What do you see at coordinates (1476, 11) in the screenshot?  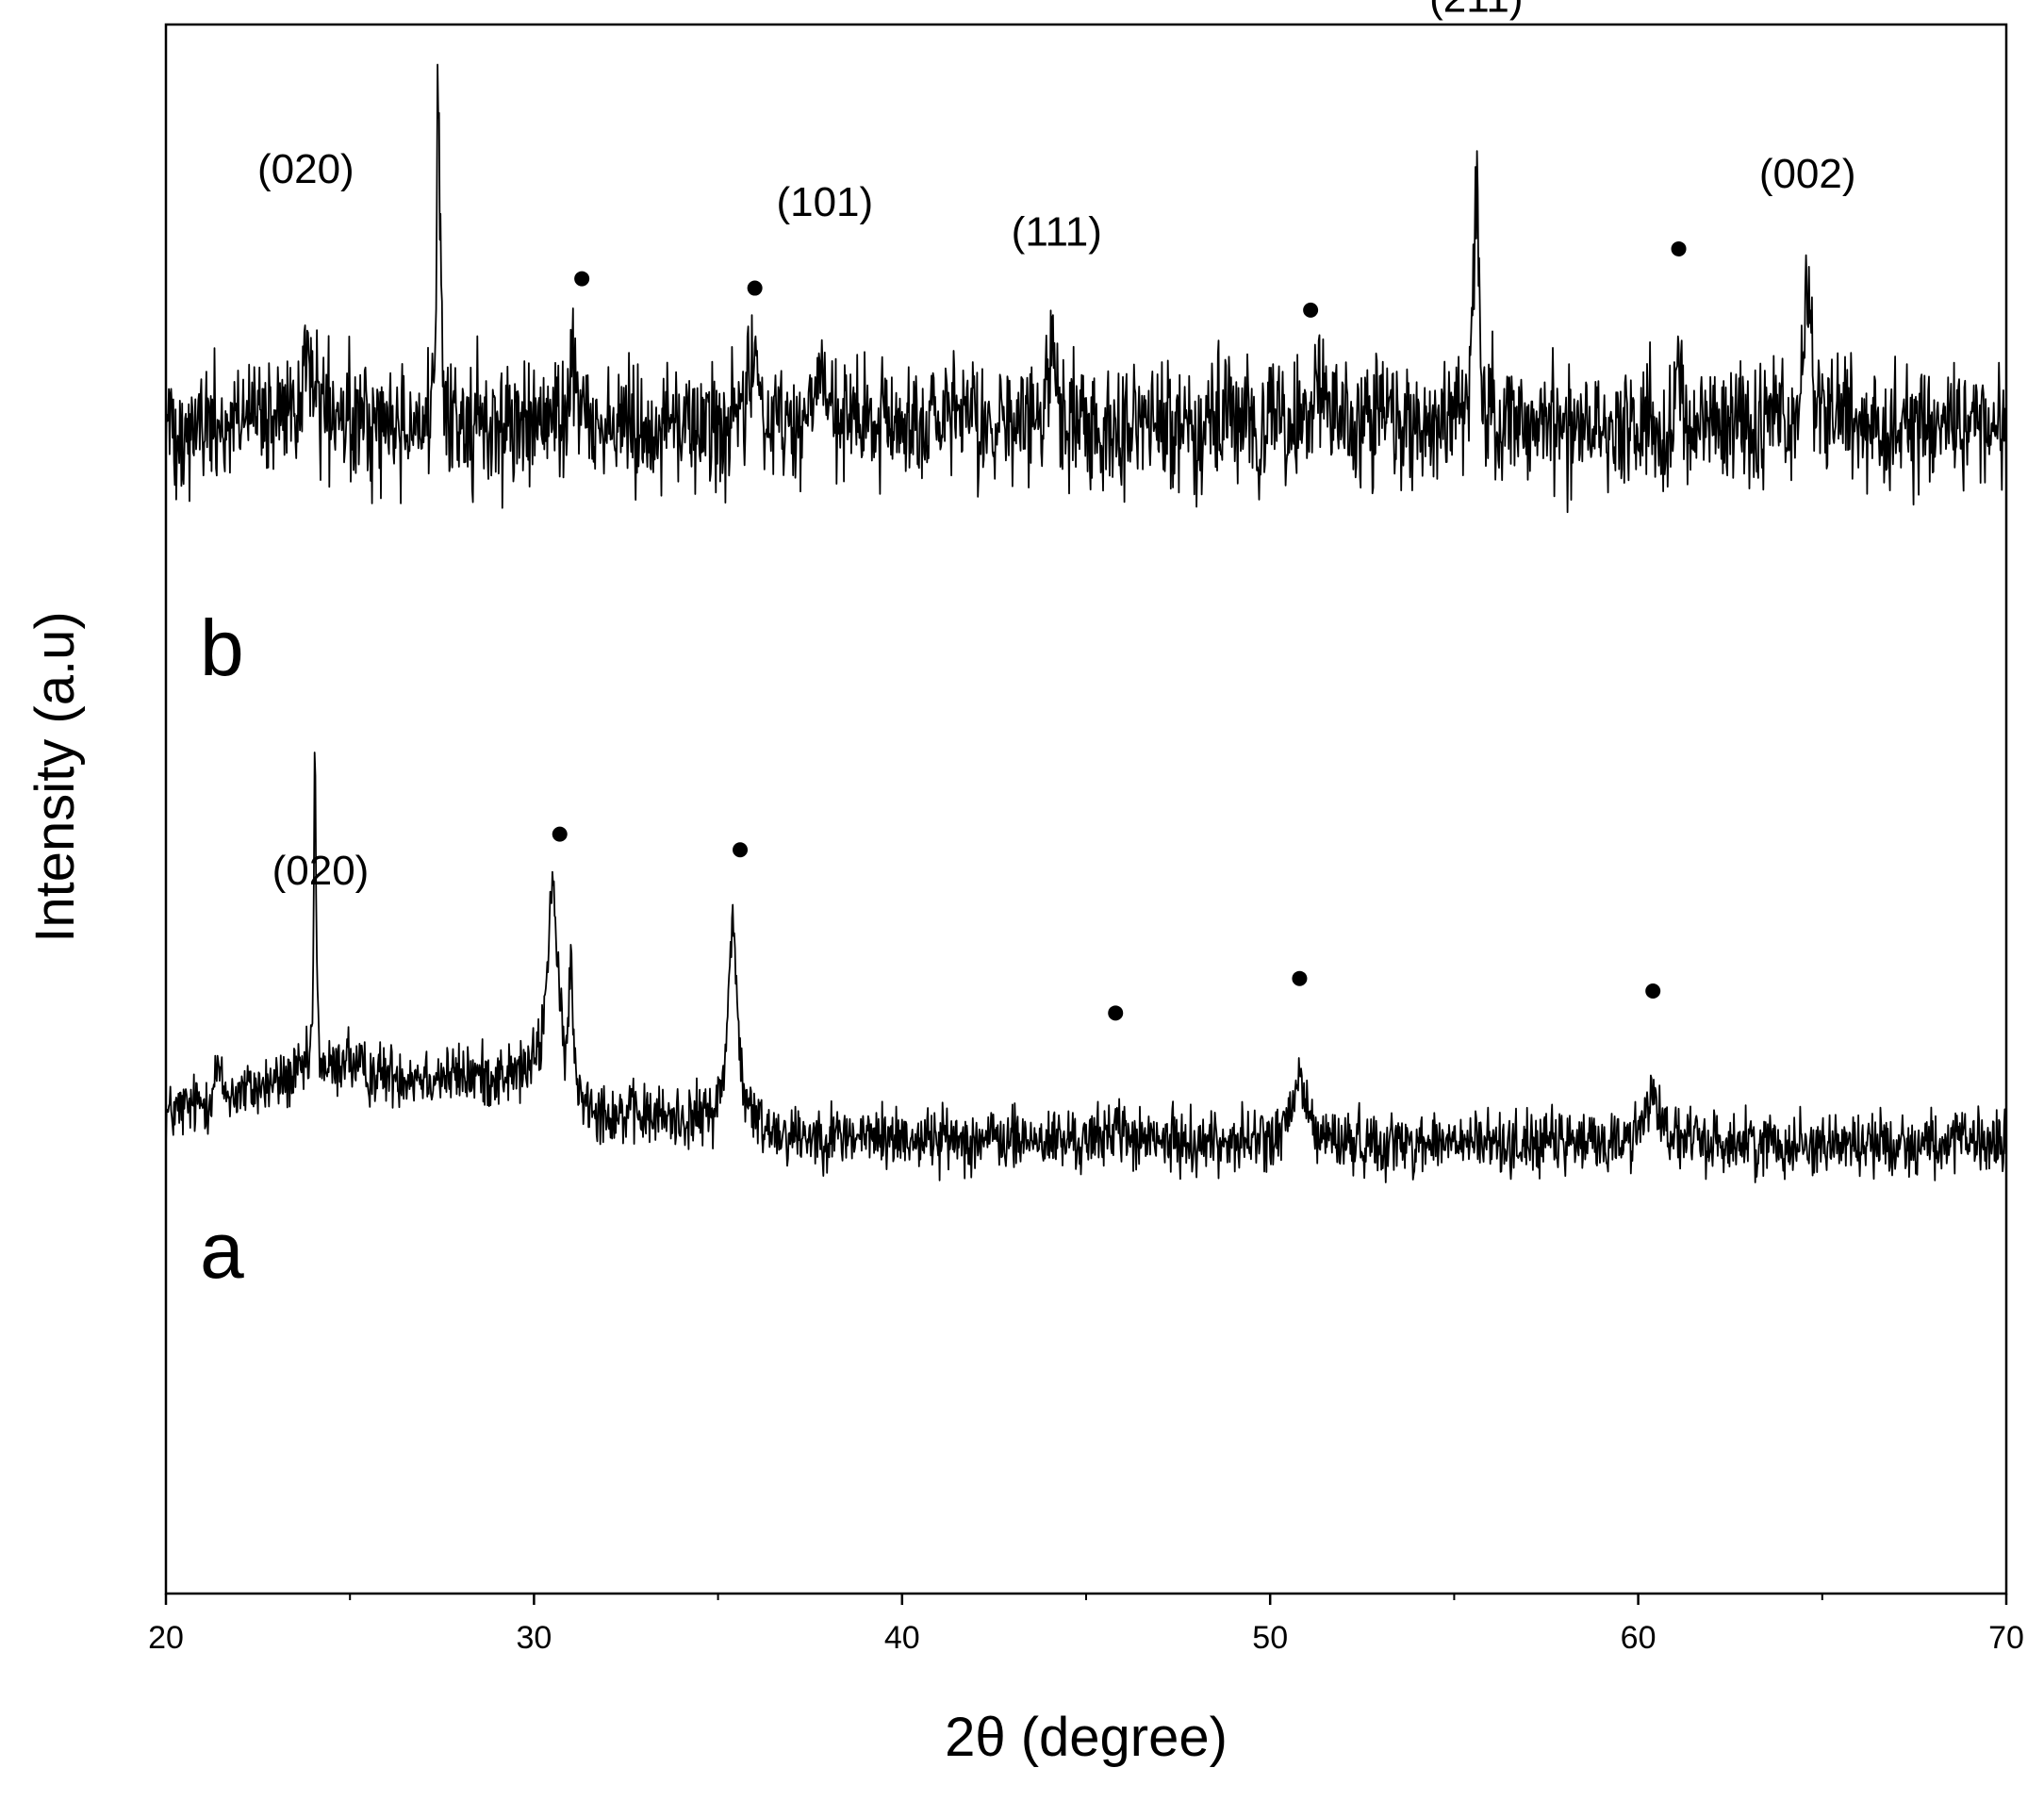 I see `peak-label: (211)` at bounding box center [1476, 11].